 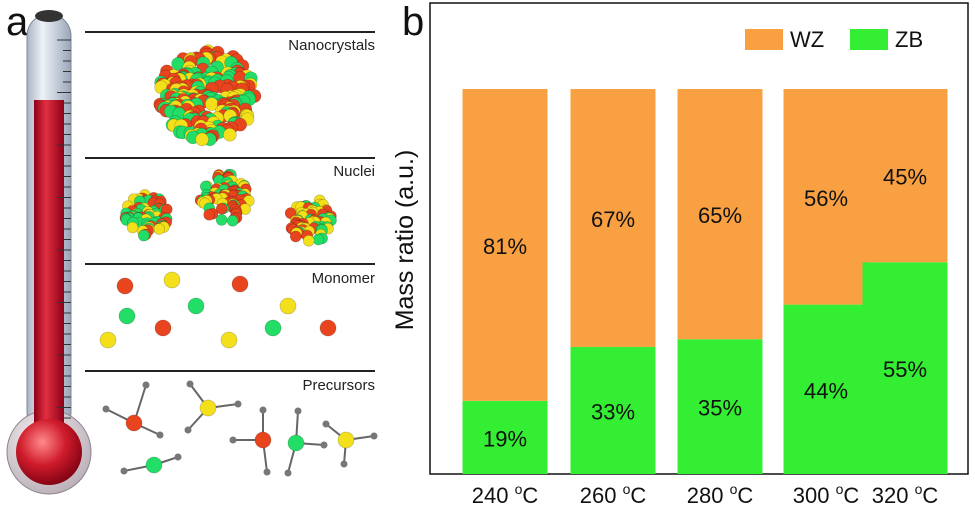 I want to click on thermometer-icon, so click(x=49, y=252).